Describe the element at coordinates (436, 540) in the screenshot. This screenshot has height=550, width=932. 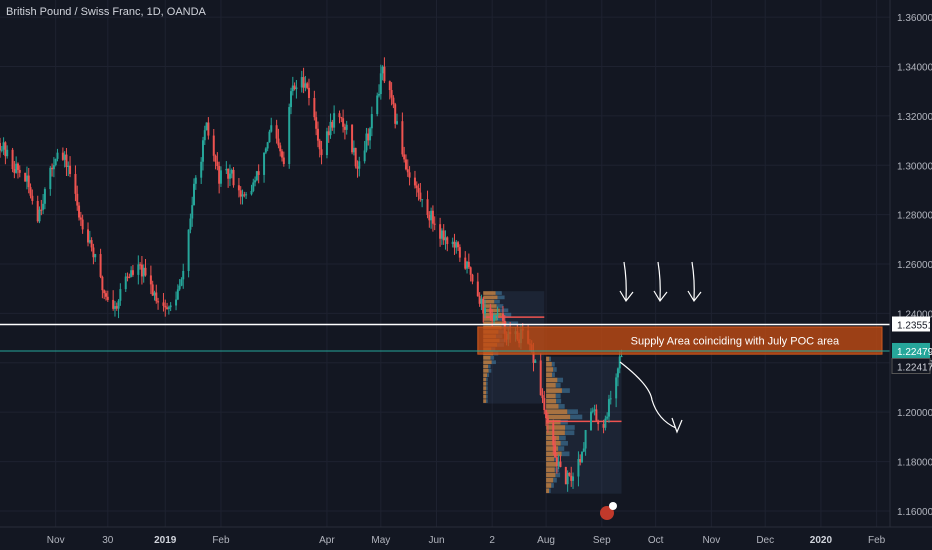
I see `x-tick-label: Jun` at that location.